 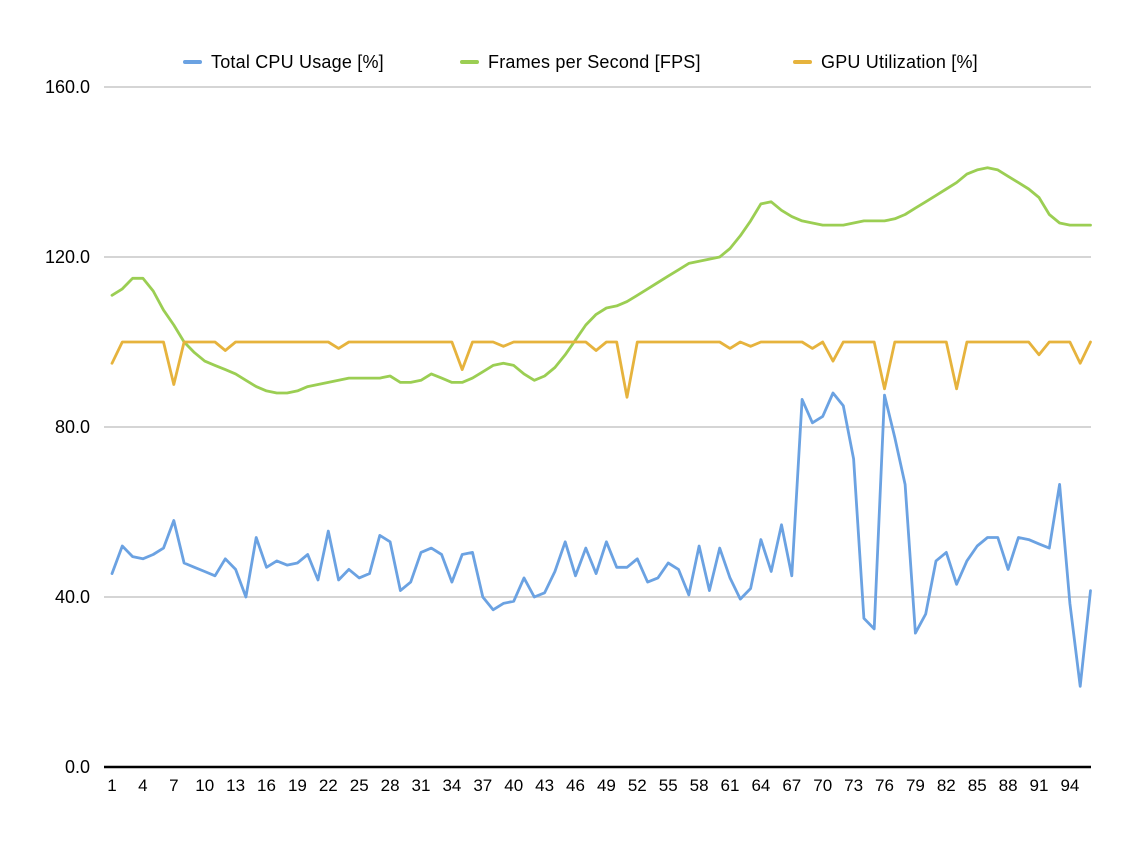 What do you see at coordinates (328, 785) in the screenshot?
I see `x-tick-label: 22` at bounding box center [328, 785].